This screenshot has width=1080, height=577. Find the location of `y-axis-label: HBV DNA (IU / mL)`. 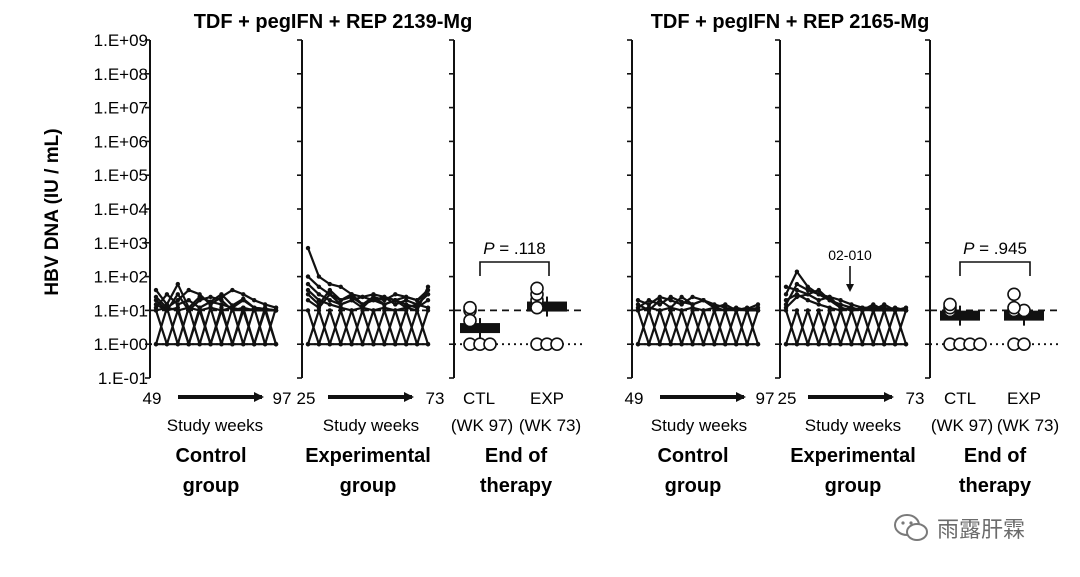

y-axis-label: HBV DNA (IU / mL) is located at coordinates (52, 211).